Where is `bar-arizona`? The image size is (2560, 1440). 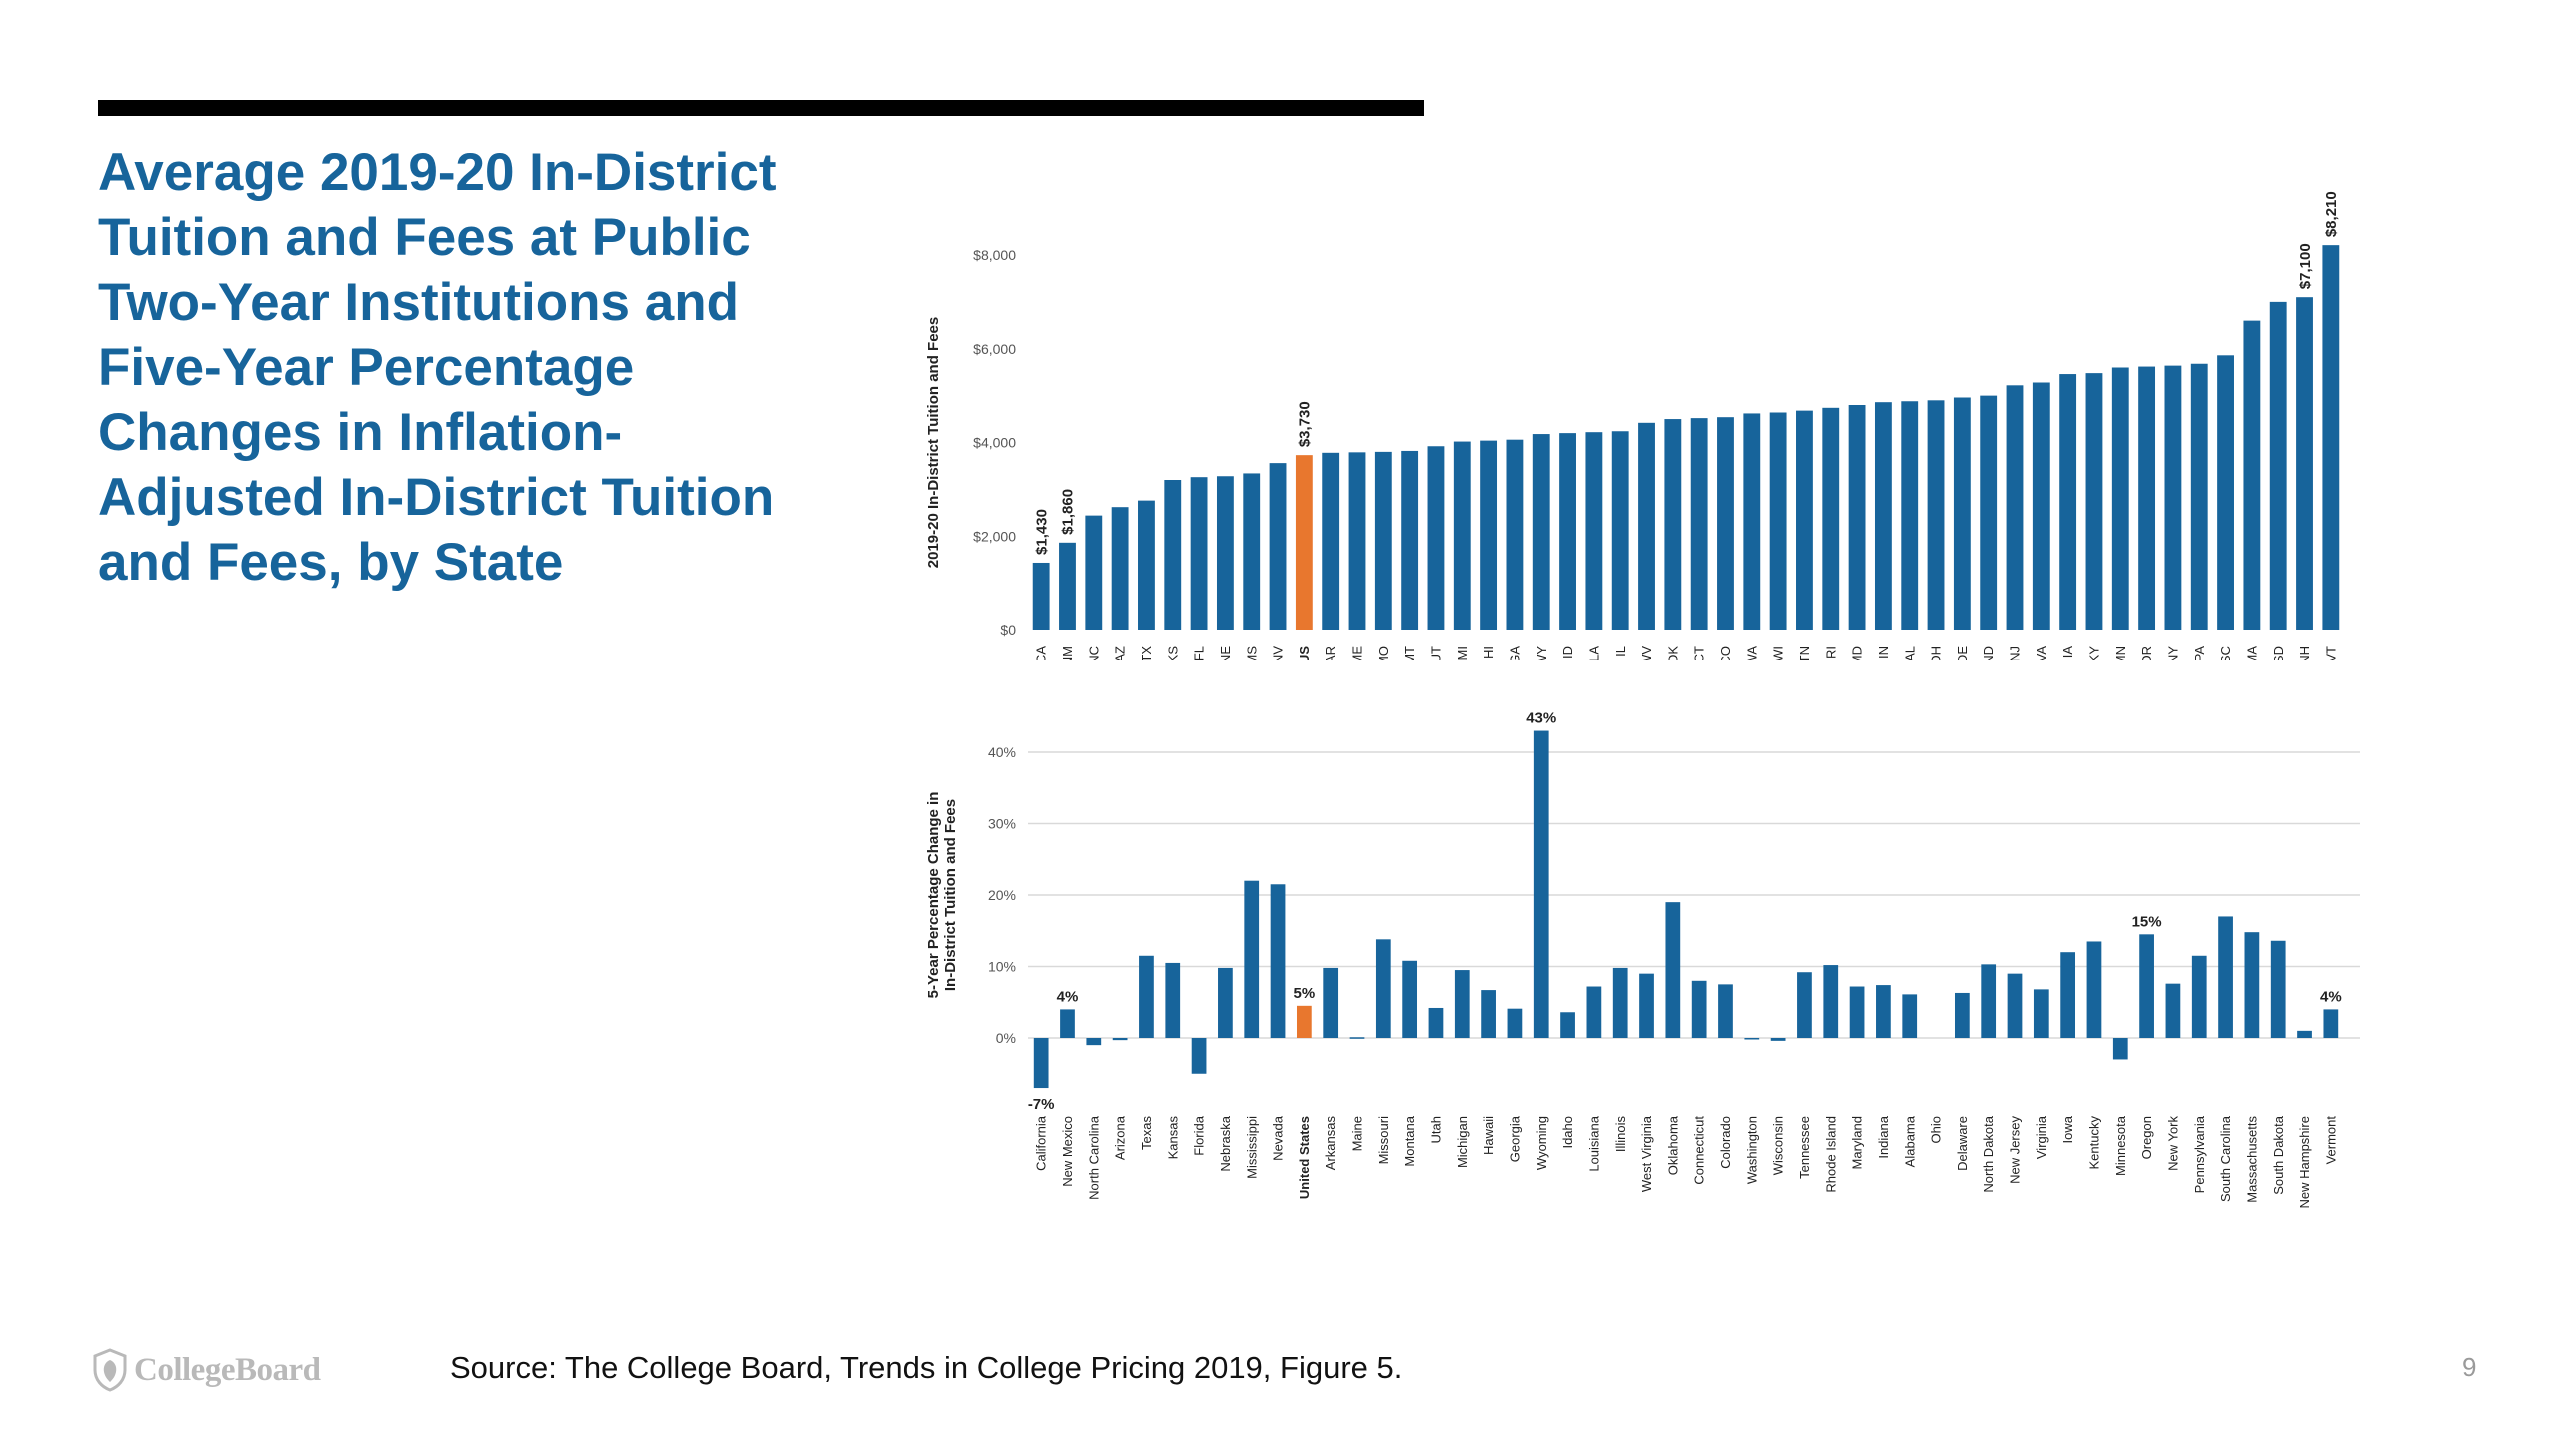
bar-arizona is located at coordinates (1120, 1039).